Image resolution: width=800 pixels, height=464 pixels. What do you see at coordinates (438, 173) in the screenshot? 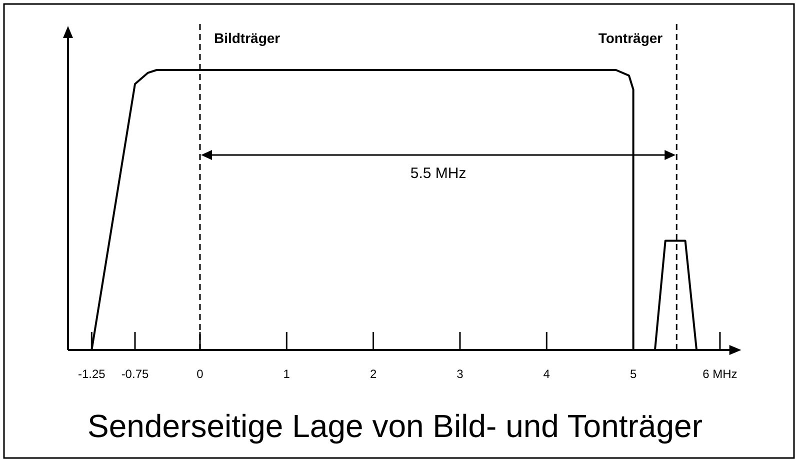
I see `annotation: 5.5 MHz` at bounding box center [438, 173].